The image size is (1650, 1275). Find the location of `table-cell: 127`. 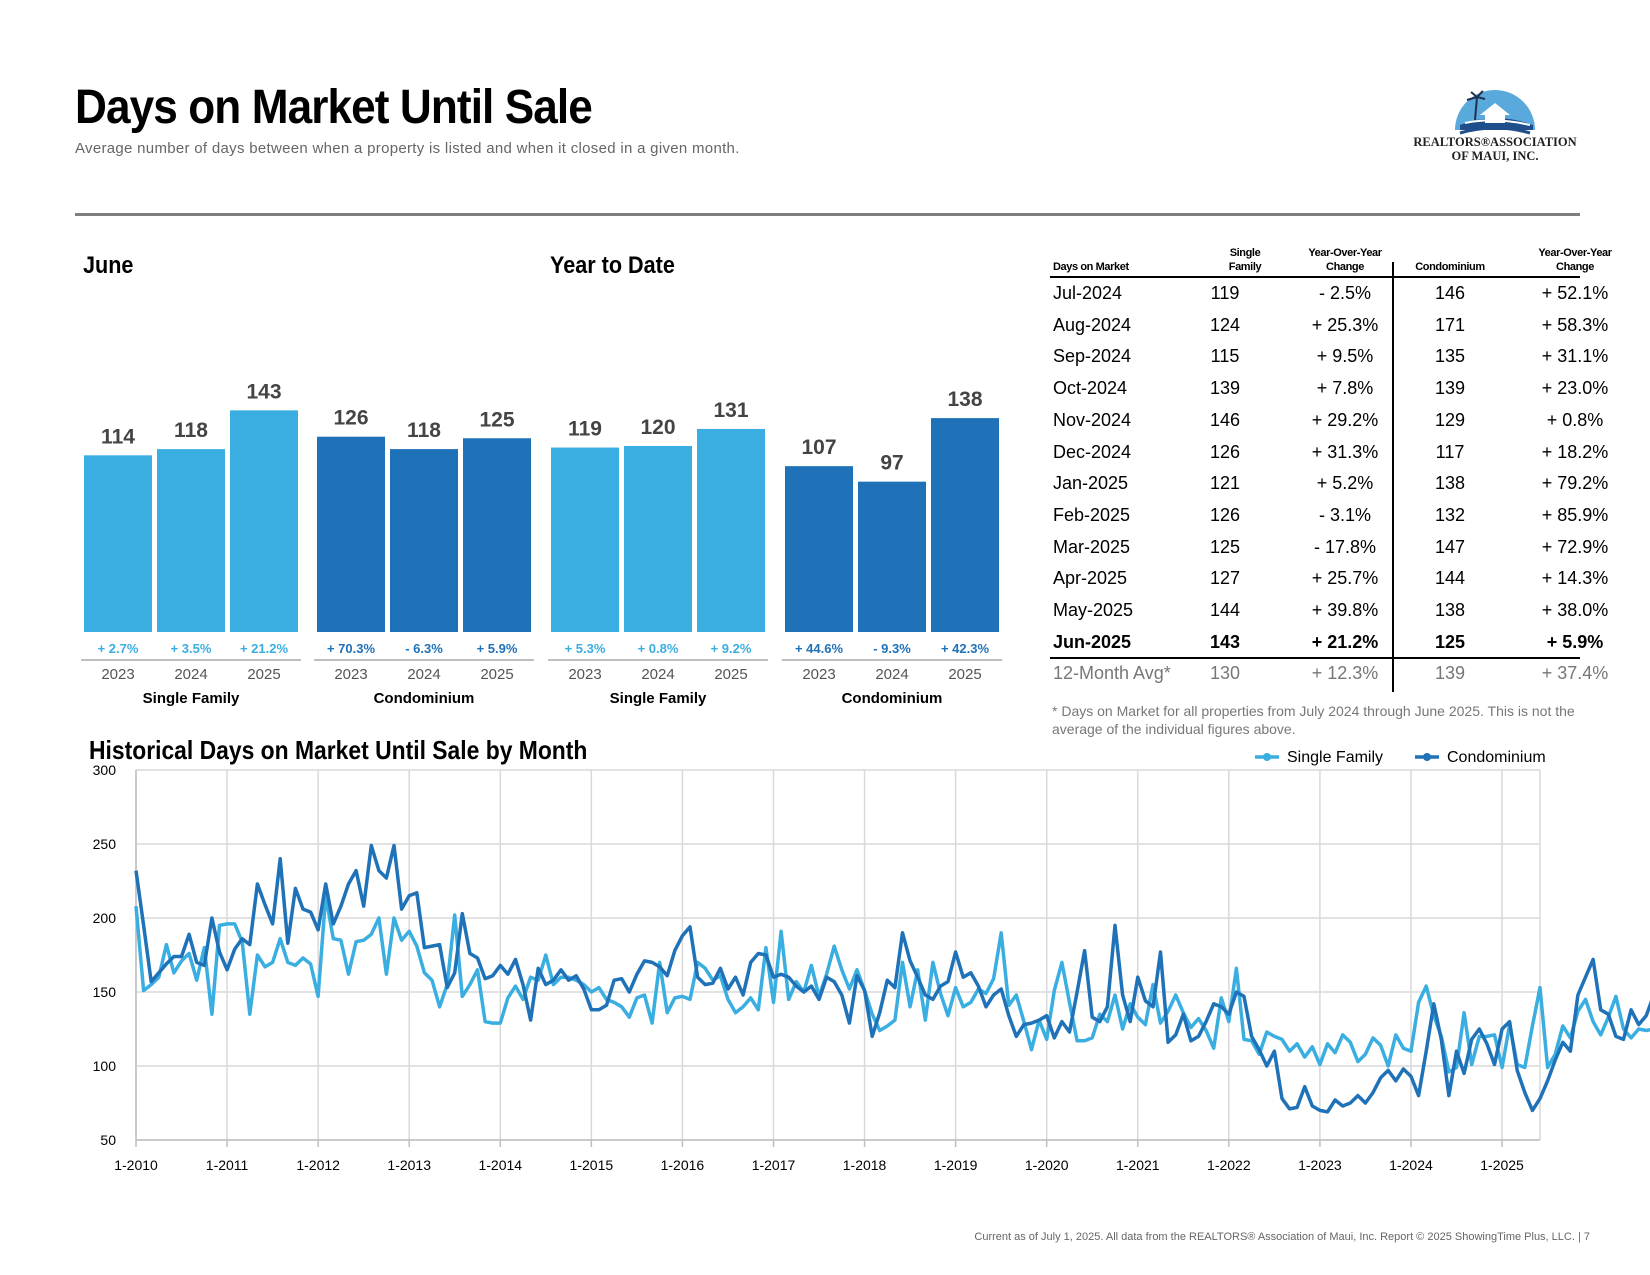

table-cell: 127 is located at coordinates (1225, 578).